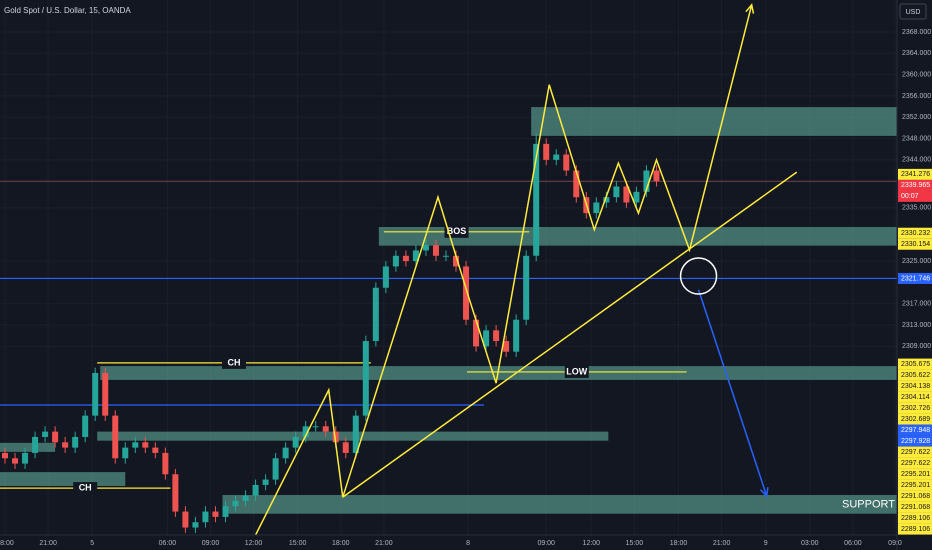 The height and width of the screenshot is (550, 932). I want to click on price-tag-label: 2302.726, so click(915, 408).